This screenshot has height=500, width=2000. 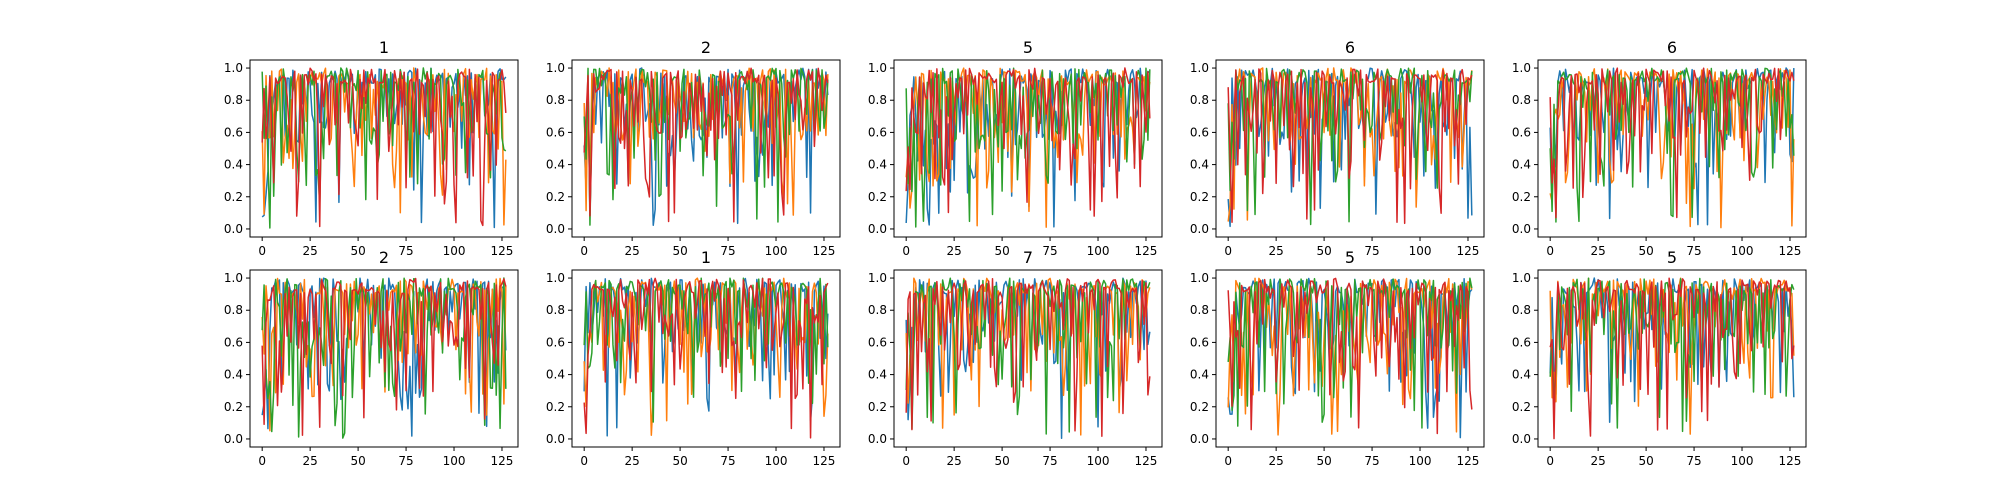 I want to click on subplot-2: 0 25 50 75 100 125 0.0 0.2 0.4 0.6 0.8 1.0 2, so click(x=693, y=148).